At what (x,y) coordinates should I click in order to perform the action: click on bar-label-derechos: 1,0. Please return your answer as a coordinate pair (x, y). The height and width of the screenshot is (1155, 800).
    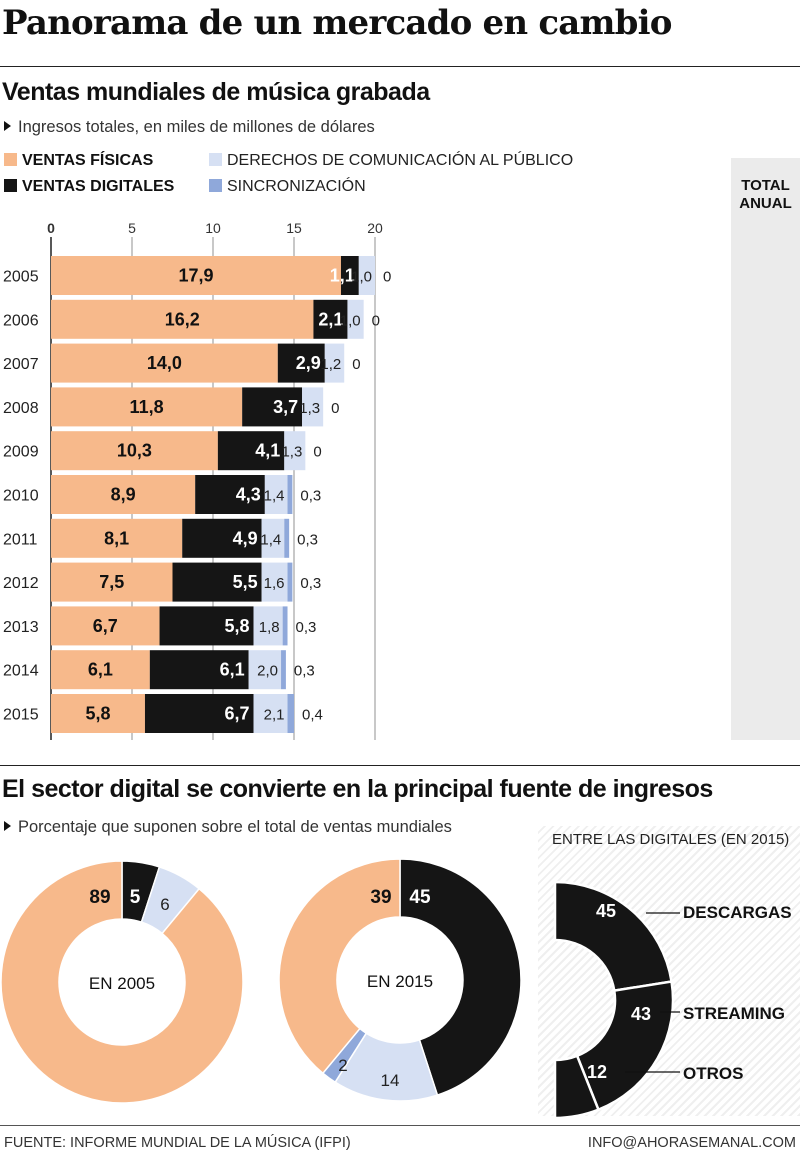
    Looking at the image, I should click on (361, 277).